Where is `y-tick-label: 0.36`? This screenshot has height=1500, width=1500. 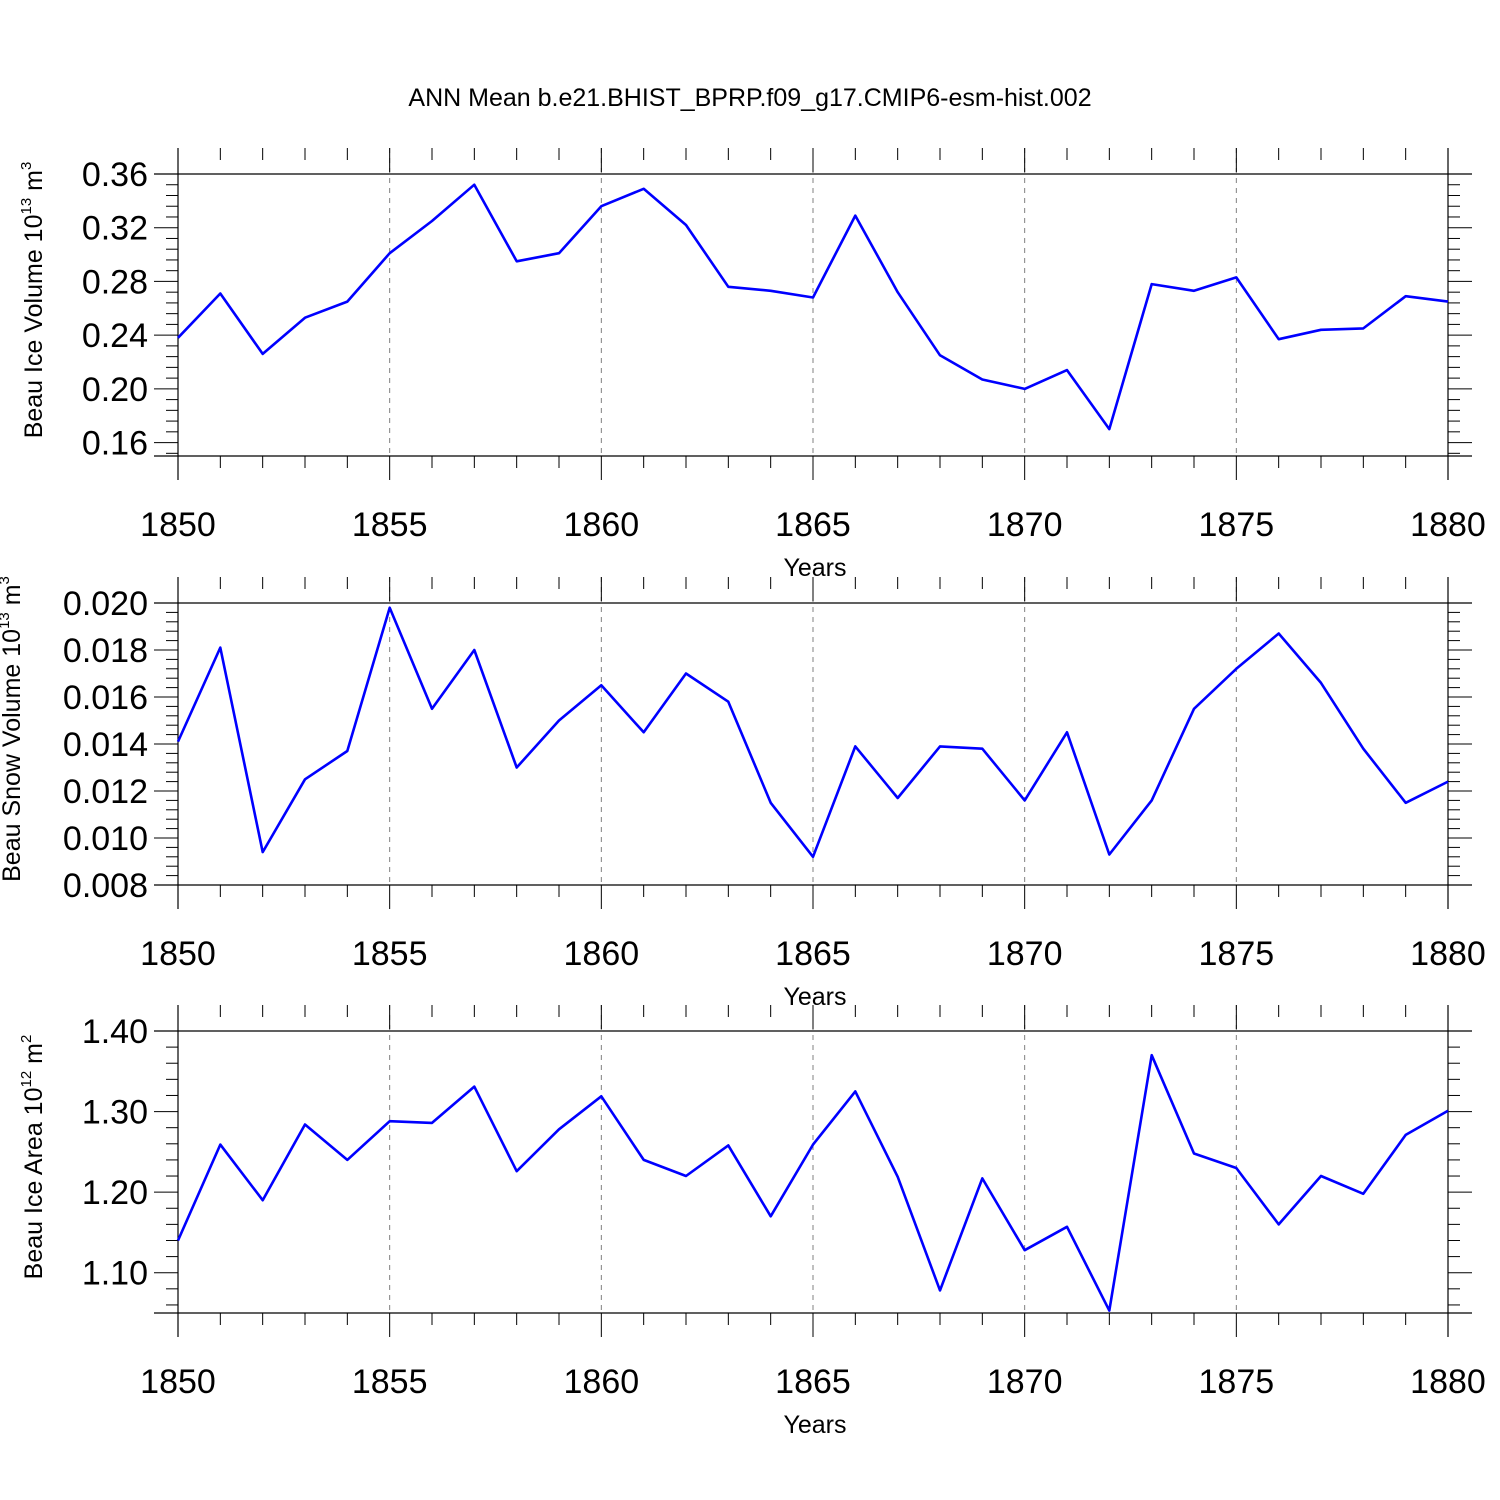 y-tick-label: 0.36 is located at coordinates (115, 175).